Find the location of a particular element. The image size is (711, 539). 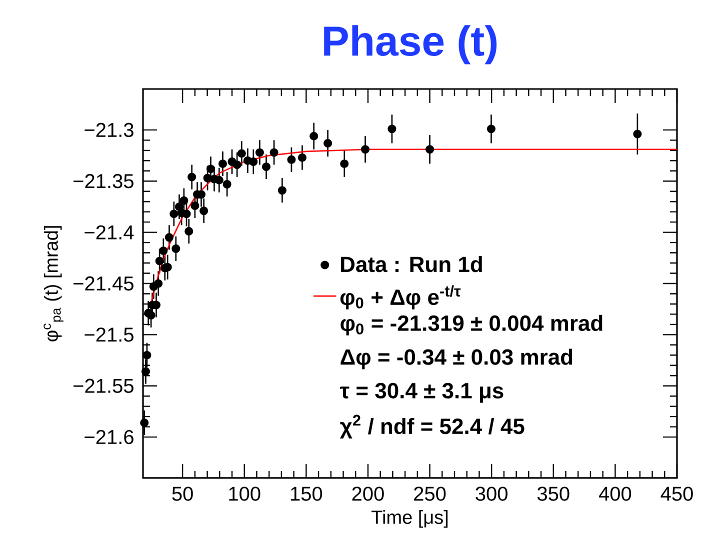

x-tick-label: 150 is located at coordinates (306, 493).